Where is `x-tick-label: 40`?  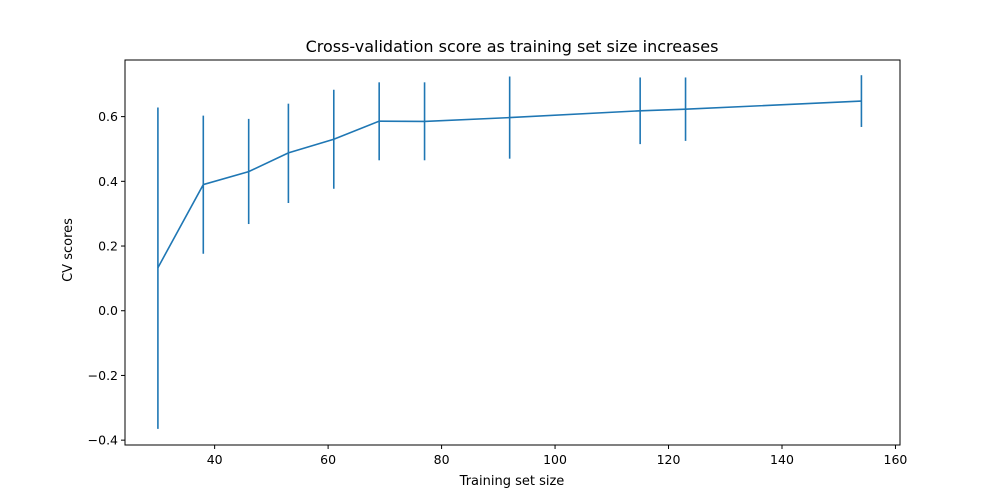 x-tick-label: 40 is located at coordinates (215, 459).